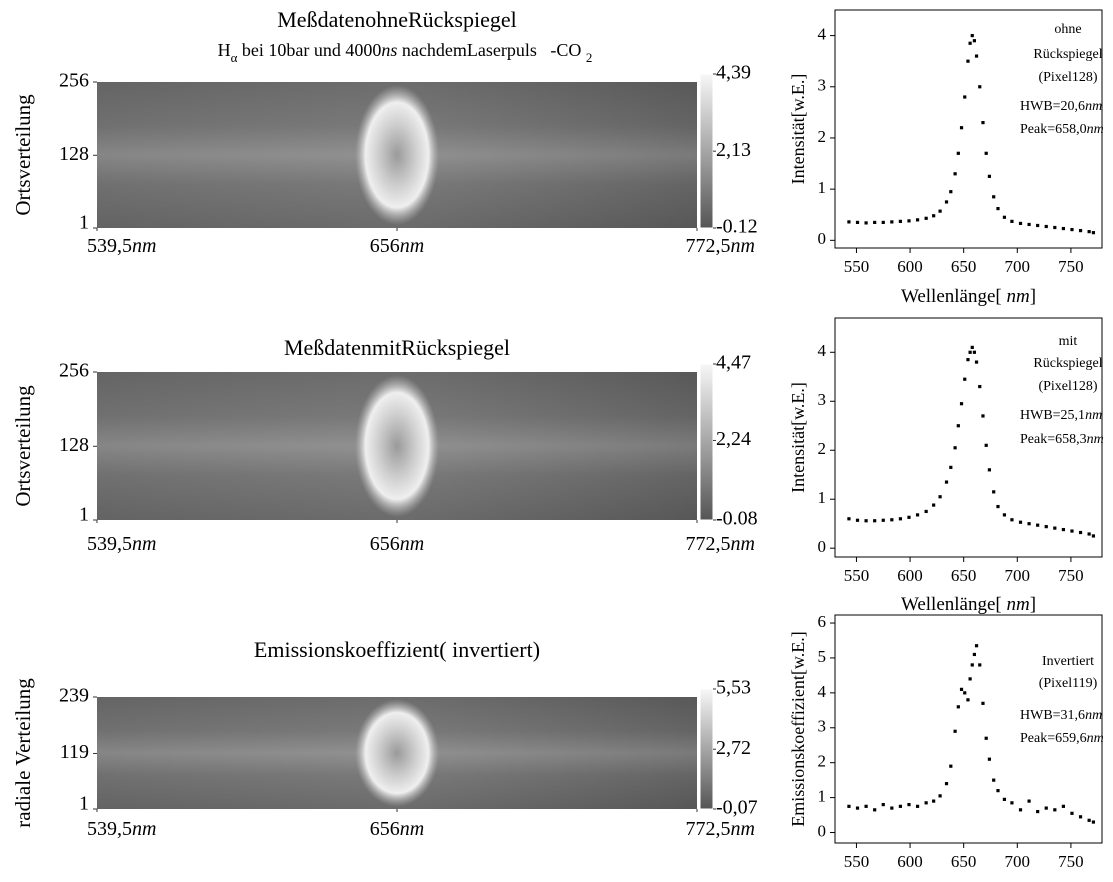 Image resolution: width=1113 pixels, height=882 pixels. Describe the element at coordinates (737, 808) in the screenshot. I see `colorbar-tick-label: -0,07` at that location.